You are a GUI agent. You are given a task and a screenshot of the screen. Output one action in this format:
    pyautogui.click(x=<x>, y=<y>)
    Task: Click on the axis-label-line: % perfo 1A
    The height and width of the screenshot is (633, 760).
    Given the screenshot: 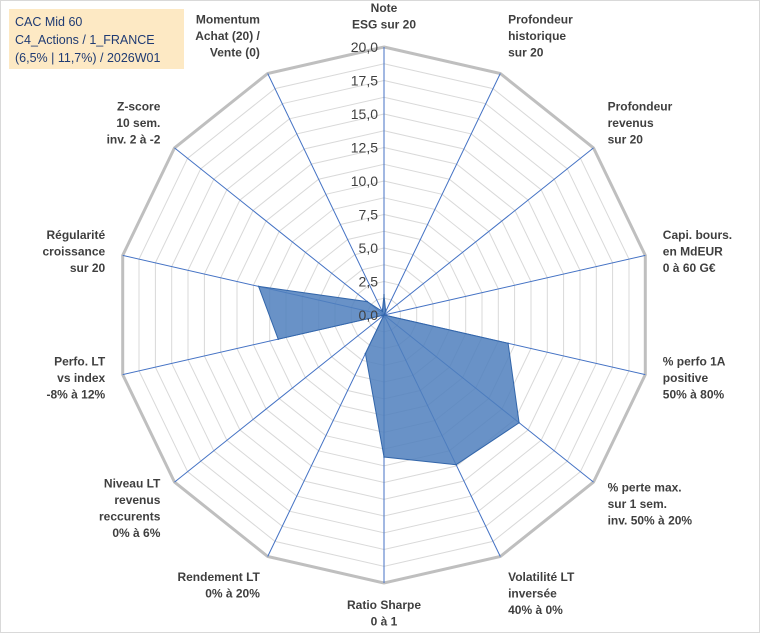 What is the action you would take?
    pyautogui.click(x=694, y=361)
    